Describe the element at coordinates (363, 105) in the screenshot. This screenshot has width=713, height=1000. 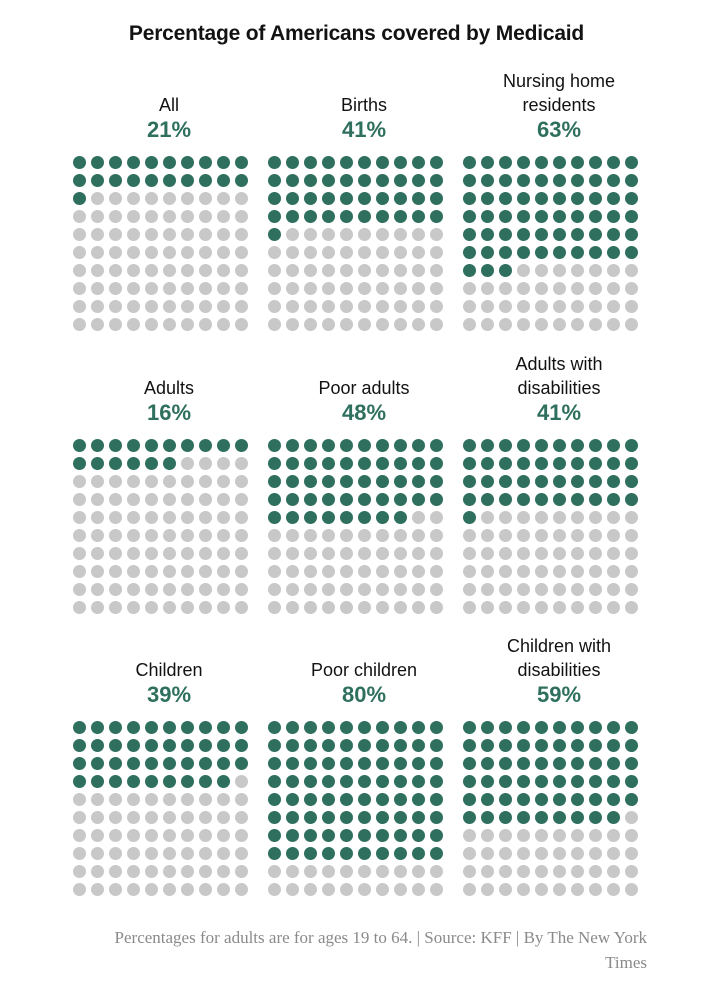
I see `panel-label: Births` at that location.